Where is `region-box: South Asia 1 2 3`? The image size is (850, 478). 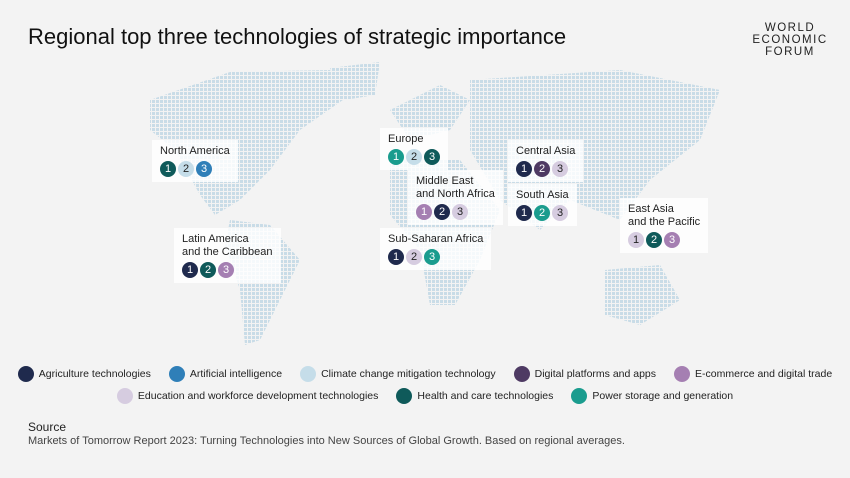
region-box: South Asia 1 2 3 is located at coordinates (542, 205).